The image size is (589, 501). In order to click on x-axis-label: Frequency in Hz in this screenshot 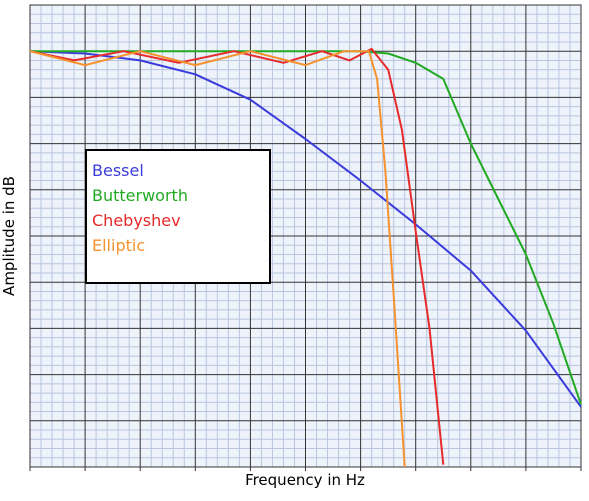, I will do `click(305, 480)`.